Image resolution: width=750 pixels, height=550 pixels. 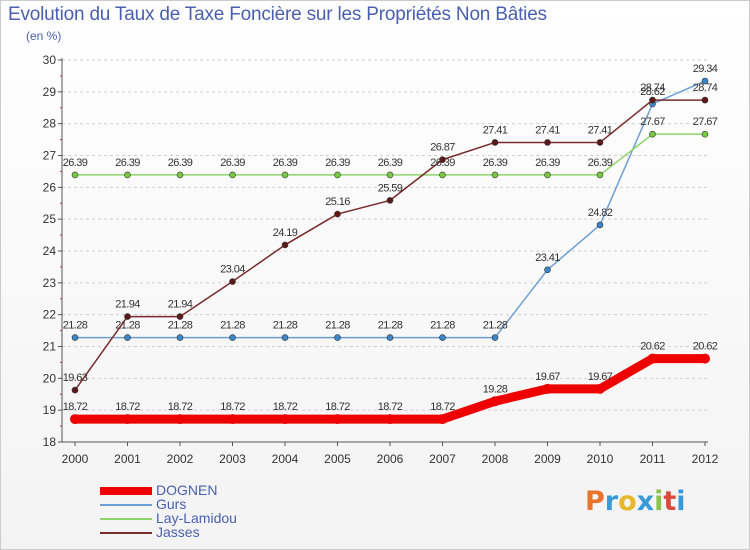 I want to click on data-label-lay-lamidou-2009: 26.39, so click(x=547, y=163).